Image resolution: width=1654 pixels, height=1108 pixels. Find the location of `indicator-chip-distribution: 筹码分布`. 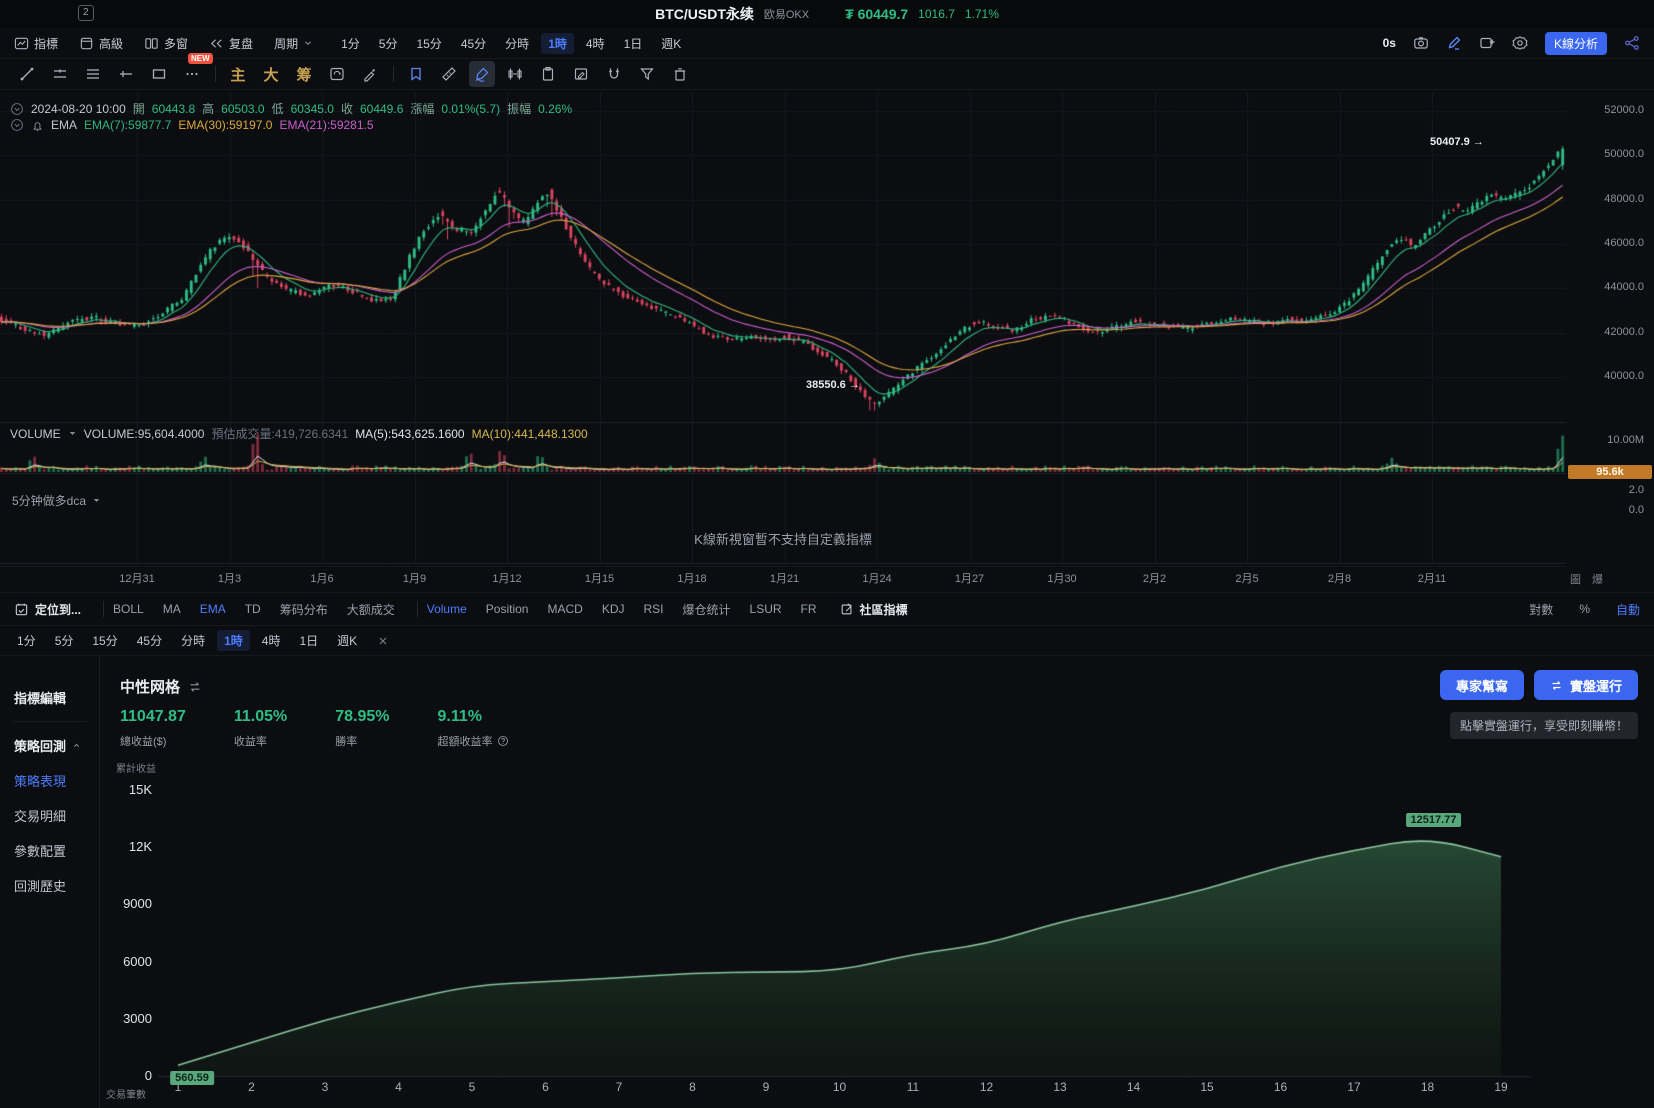

indicator-chip-distribution: 筹码分布 is located at coordinates (303, 609).